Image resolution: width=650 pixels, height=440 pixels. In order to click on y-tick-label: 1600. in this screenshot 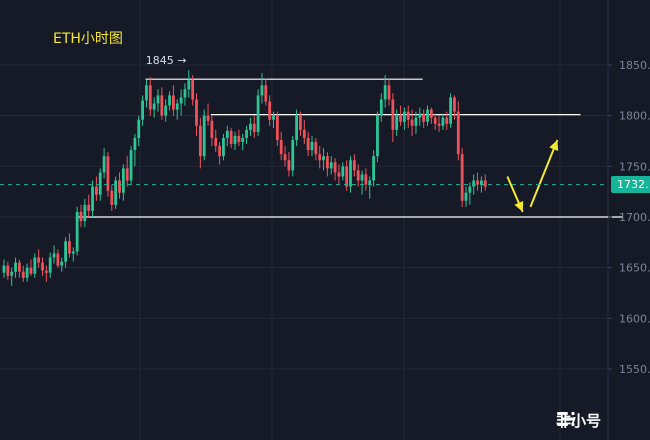, I will do `click(634, 318)`.